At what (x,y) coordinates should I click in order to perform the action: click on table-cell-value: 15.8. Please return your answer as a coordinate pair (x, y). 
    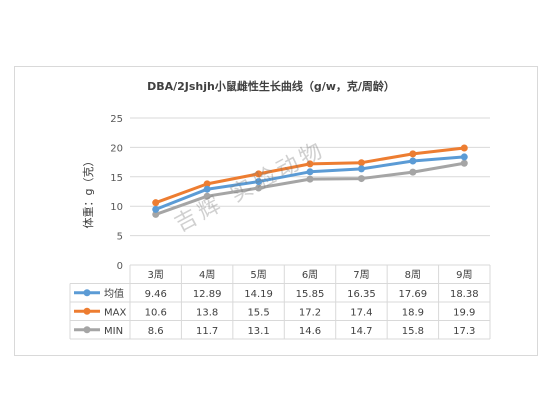
    Looking at the image, I should click on (413, 331).